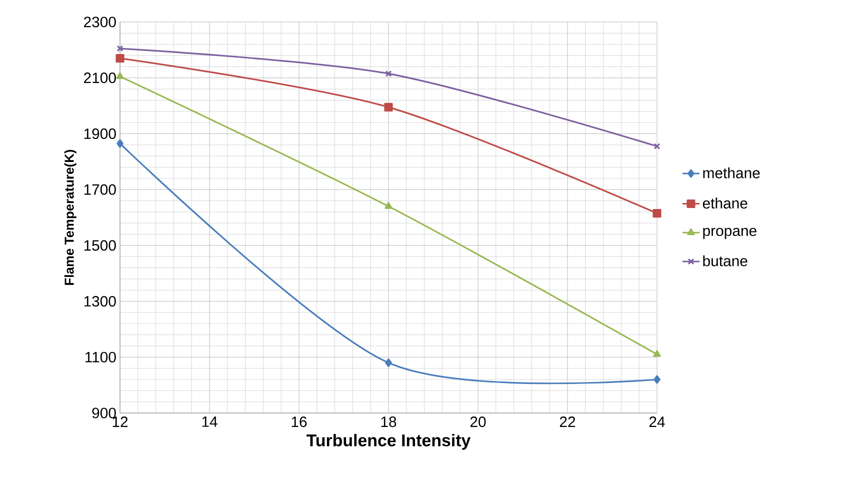  I want to click on y-tick-label: 1100, so click(100, 357).